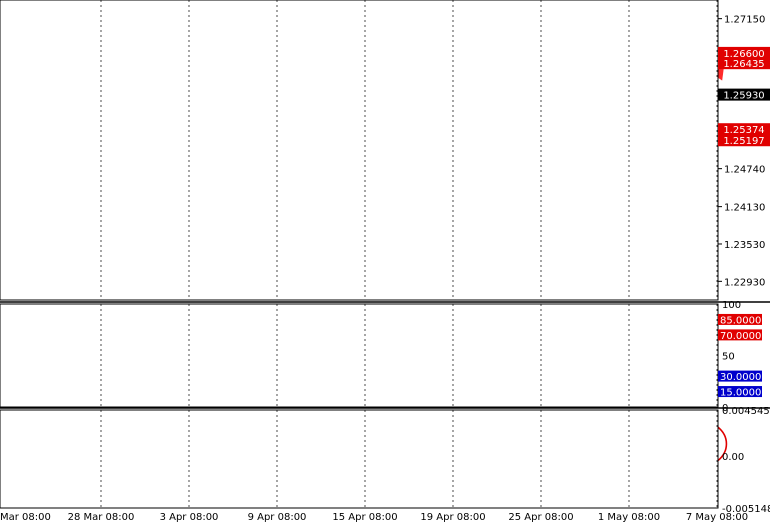 The width and height of the screenshot is (770, 528). Describe the element at coordinates (717, 517) in the screenshot. I see `x-tick-label: 7 May 08:00` at that location.